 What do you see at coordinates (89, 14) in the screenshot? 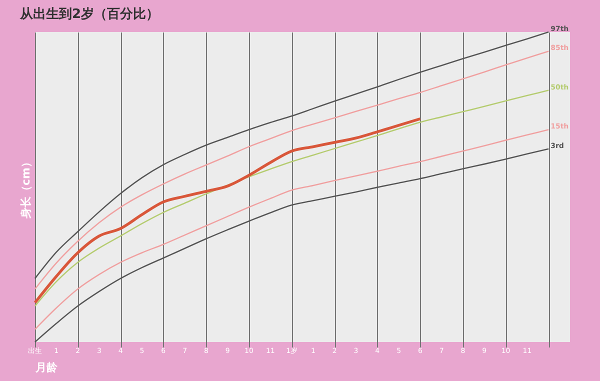
I see `chart-title: 从出生到2岁（百分比）` at bounding box center [89, 14].